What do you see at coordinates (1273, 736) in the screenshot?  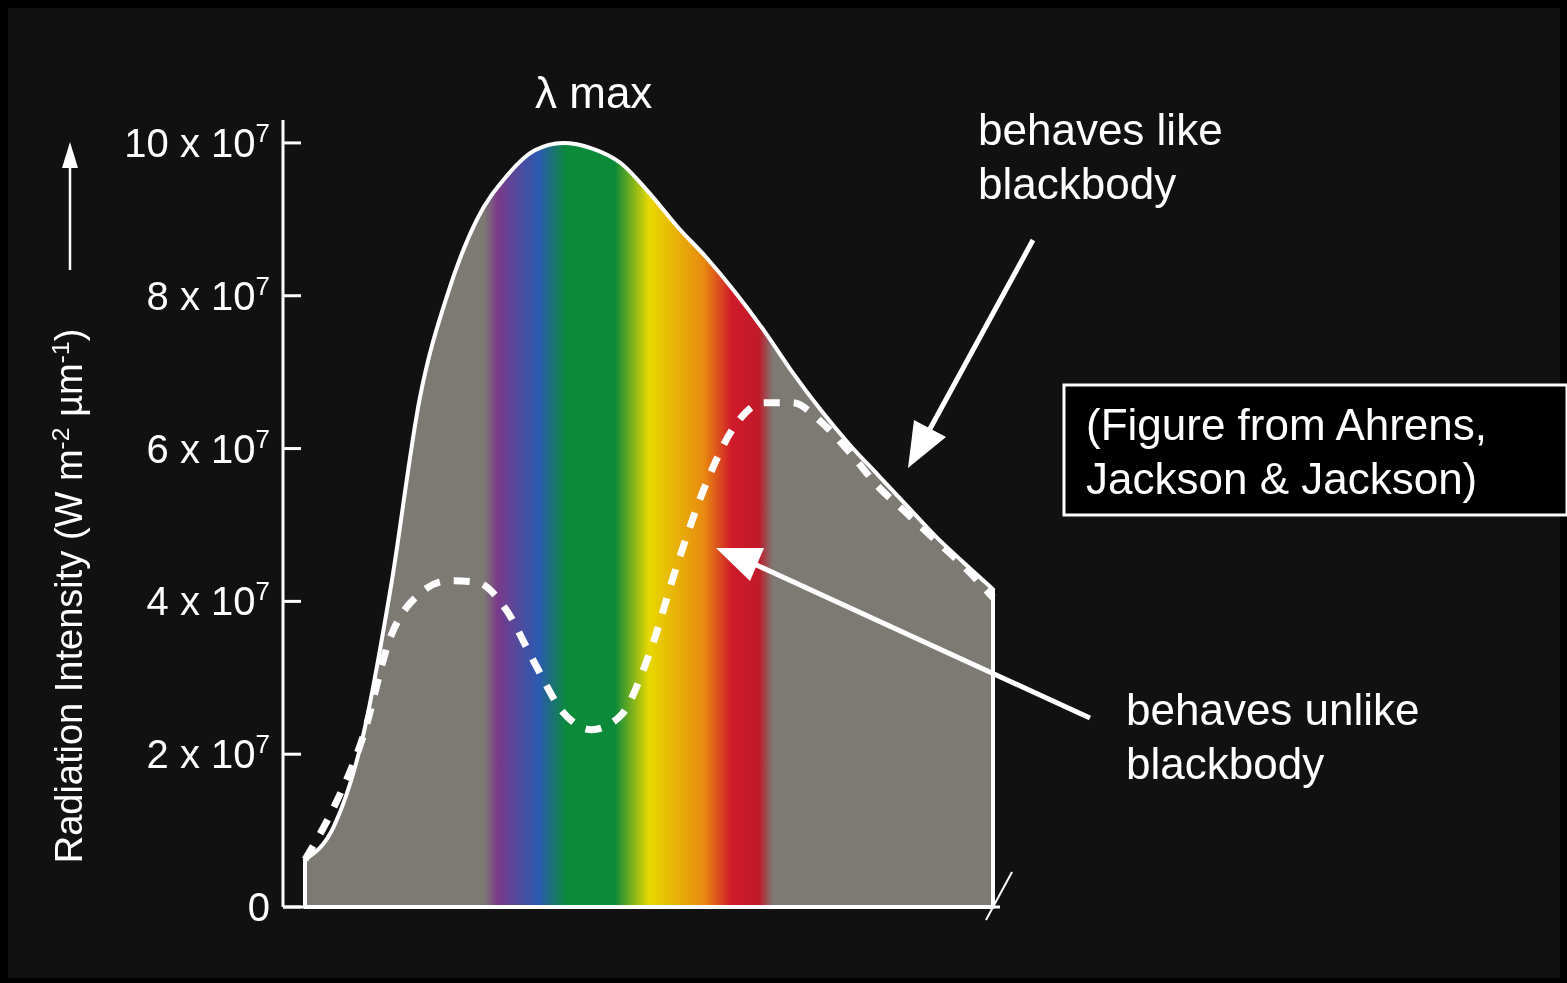 I see `text: behaves unlike blackbody` at bounding box center [1273, 736].